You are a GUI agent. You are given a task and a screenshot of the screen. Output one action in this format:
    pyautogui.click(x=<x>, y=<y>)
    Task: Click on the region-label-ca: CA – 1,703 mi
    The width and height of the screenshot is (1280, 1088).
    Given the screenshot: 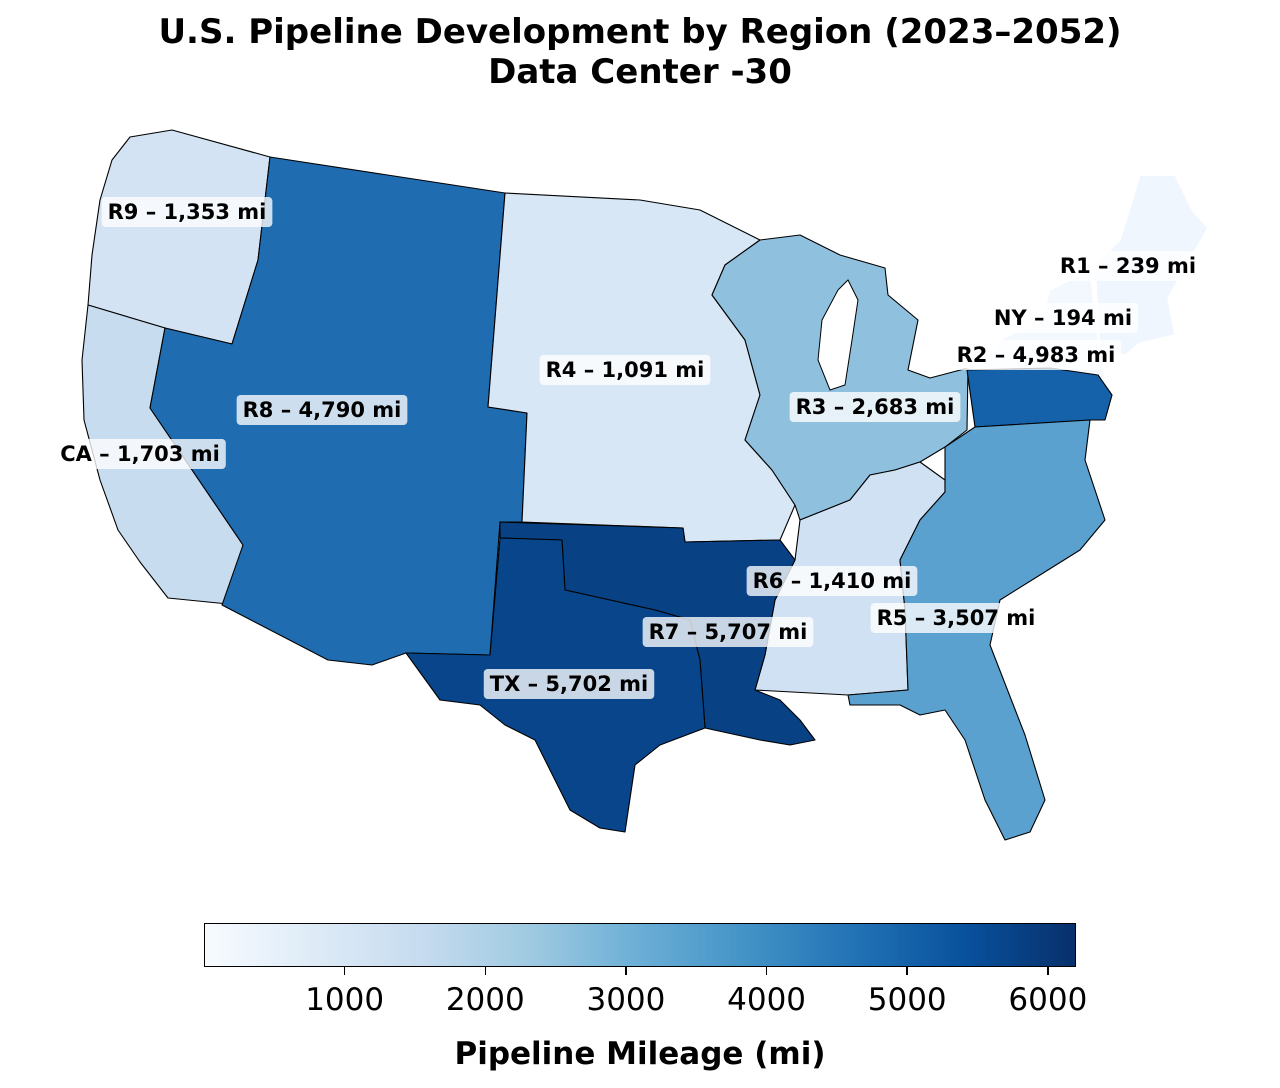 What is the action you would take?
    pyautogui.click(x=140, y=454)
    